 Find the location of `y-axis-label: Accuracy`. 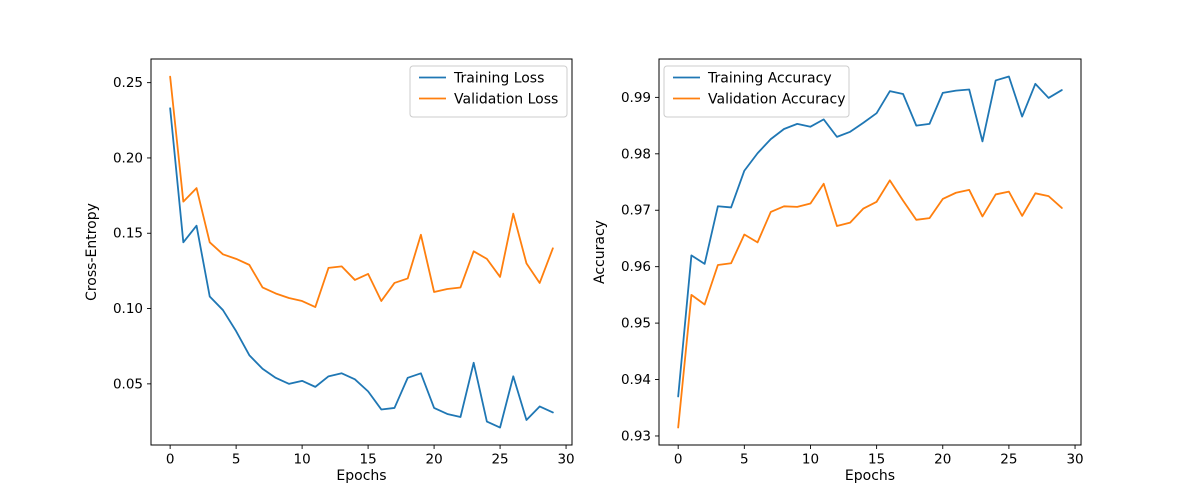

y-axis-label: Accuracy is located at coordinates (600, 252).